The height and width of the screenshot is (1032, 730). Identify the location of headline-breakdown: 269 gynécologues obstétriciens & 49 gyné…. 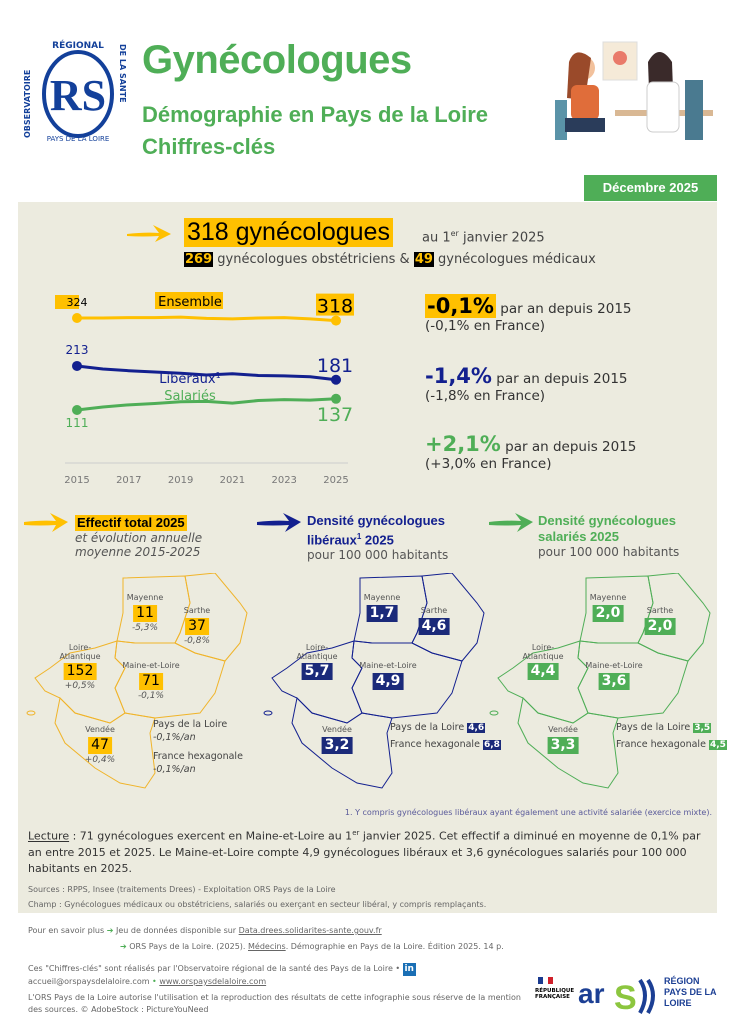
(390, 259).